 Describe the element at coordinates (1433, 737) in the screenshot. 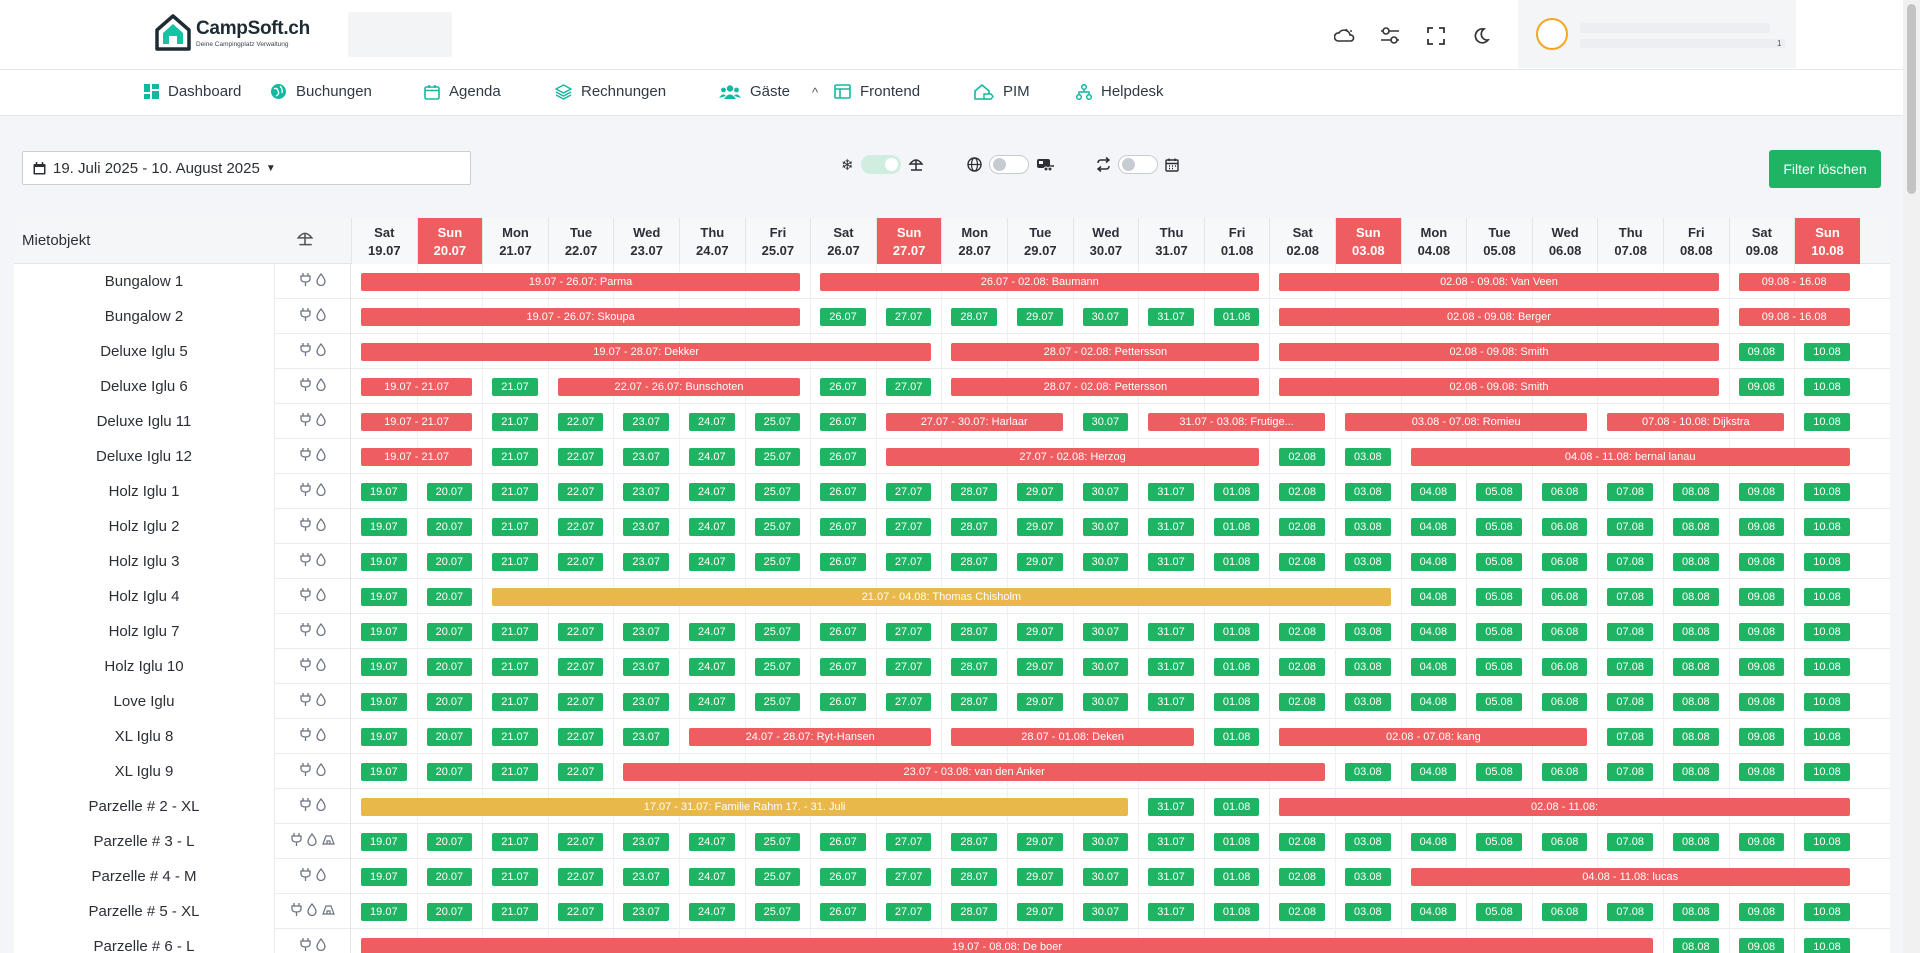

I see `booking-bar: 02.08 - 07.08: kang` at that location.